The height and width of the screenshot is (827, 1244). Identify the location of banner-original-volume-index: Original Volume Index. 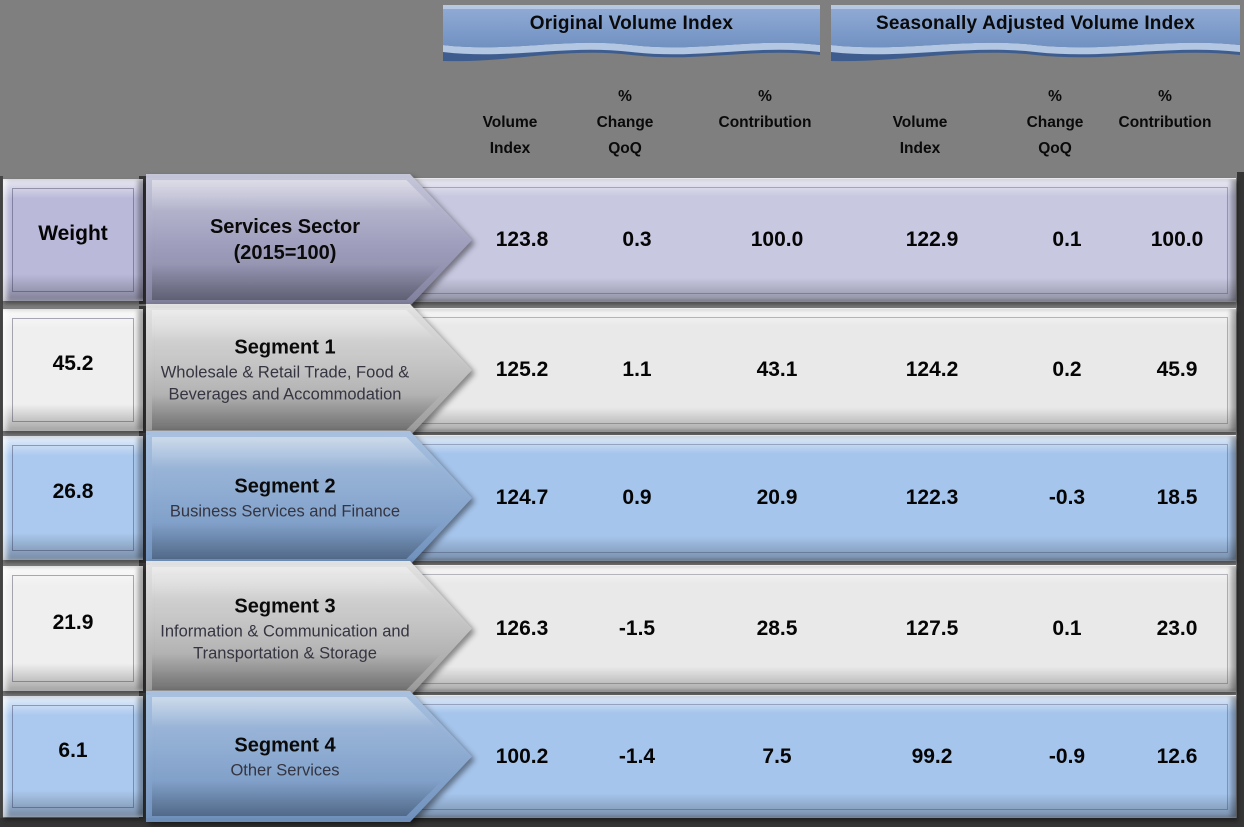
(631, 35).